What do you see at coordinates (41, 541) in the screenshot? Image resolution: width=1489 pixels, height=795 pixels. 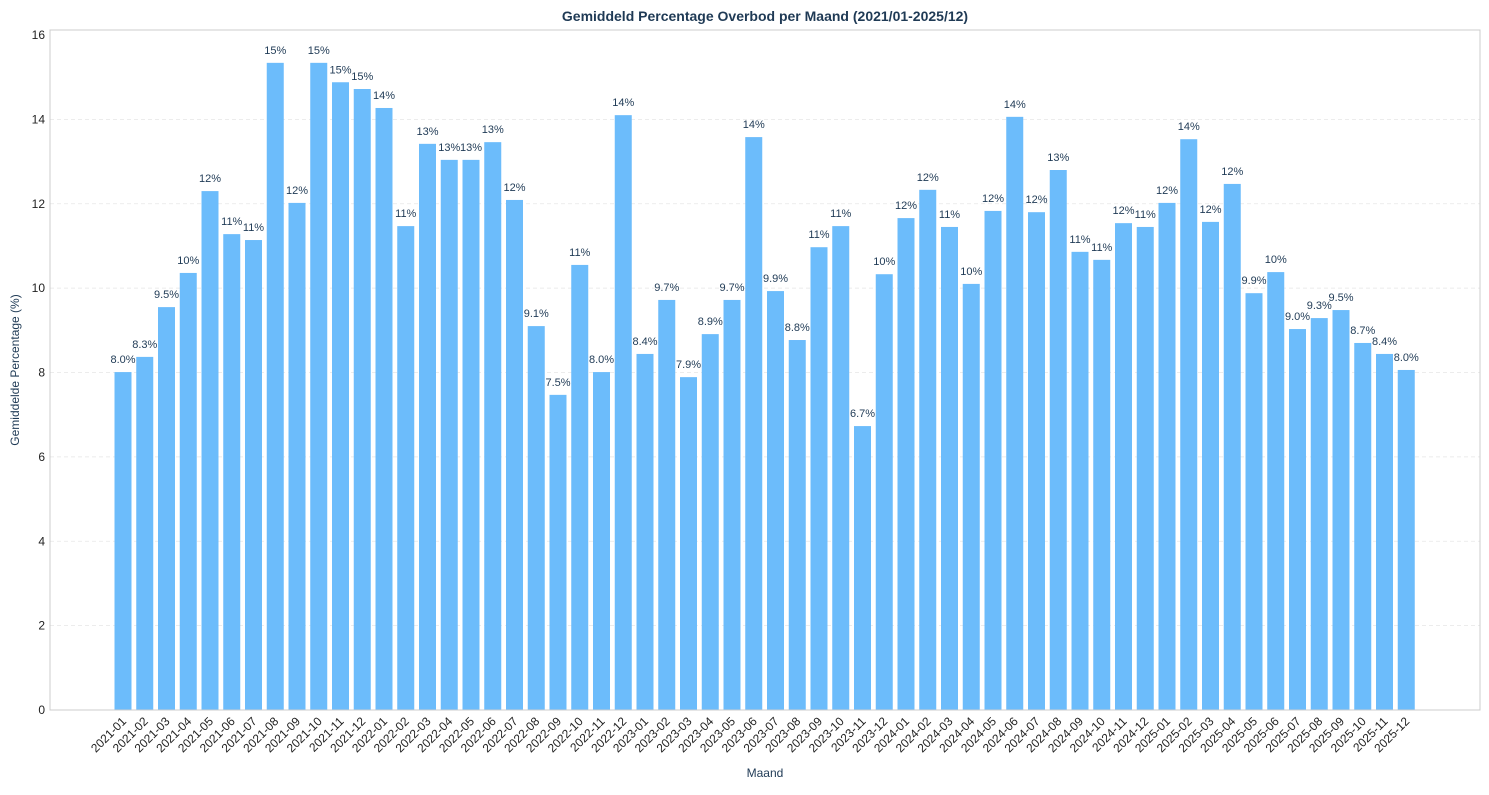 I see `y-tick-label: 4` at bounding box center [41, 541].